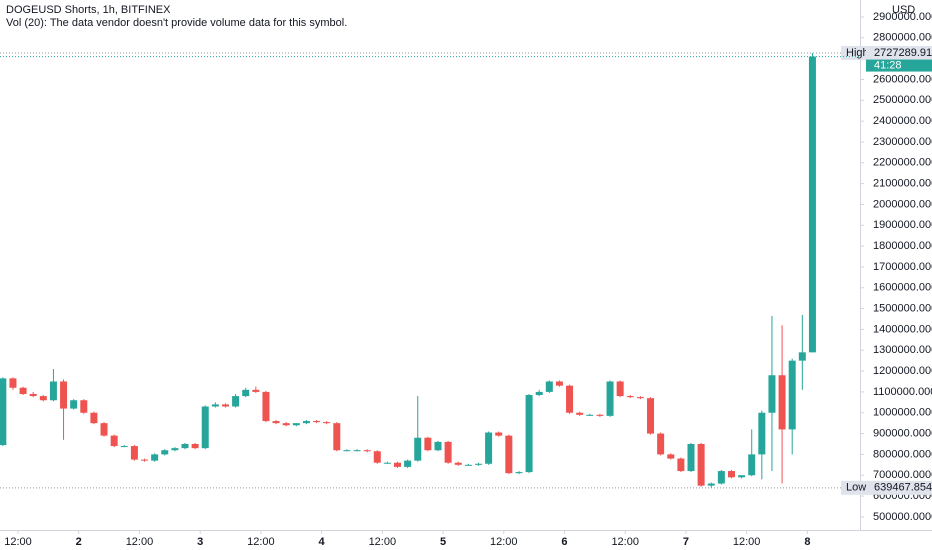 This screenshot has width=932, height=550. Describe the element at coordinates (902, 413) in the screenshot. I see `y-tick-label: 1000000.0000` at that location.